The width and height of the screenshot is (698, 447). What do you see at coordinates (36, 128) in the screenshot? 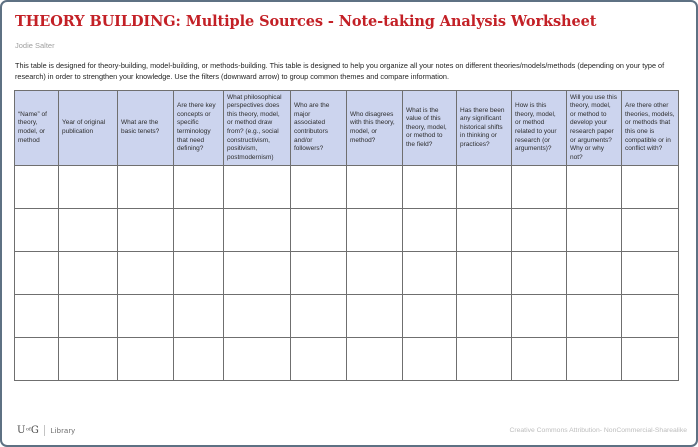
I see `column-header-1: “Name” of theory, model, or method` at bounding box center [36, 128].